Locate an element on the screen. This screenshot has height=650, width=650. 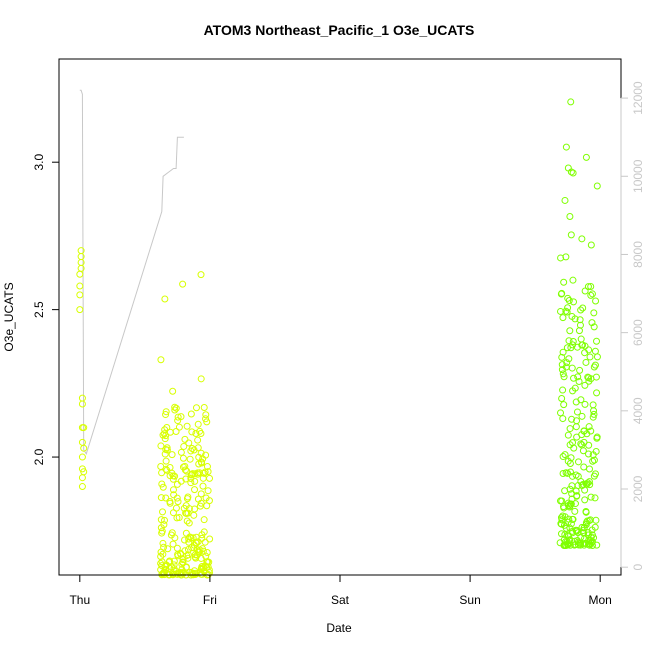
x-tick-label: Thu is located at coordinates (79, 600).